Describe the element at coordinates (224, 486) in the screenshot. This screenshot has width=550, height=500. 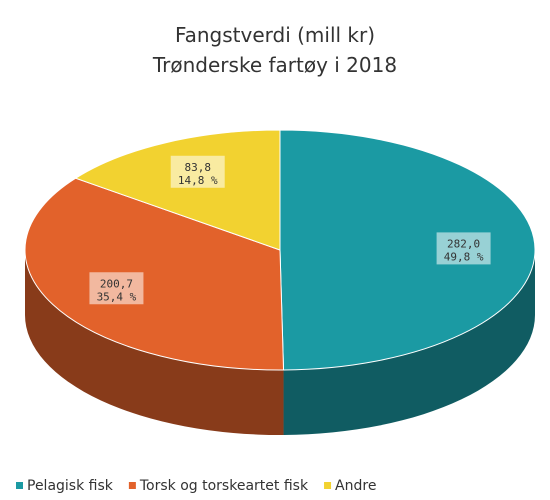
I see `legend-label: Torsk og torskeartet fisk` at that location.